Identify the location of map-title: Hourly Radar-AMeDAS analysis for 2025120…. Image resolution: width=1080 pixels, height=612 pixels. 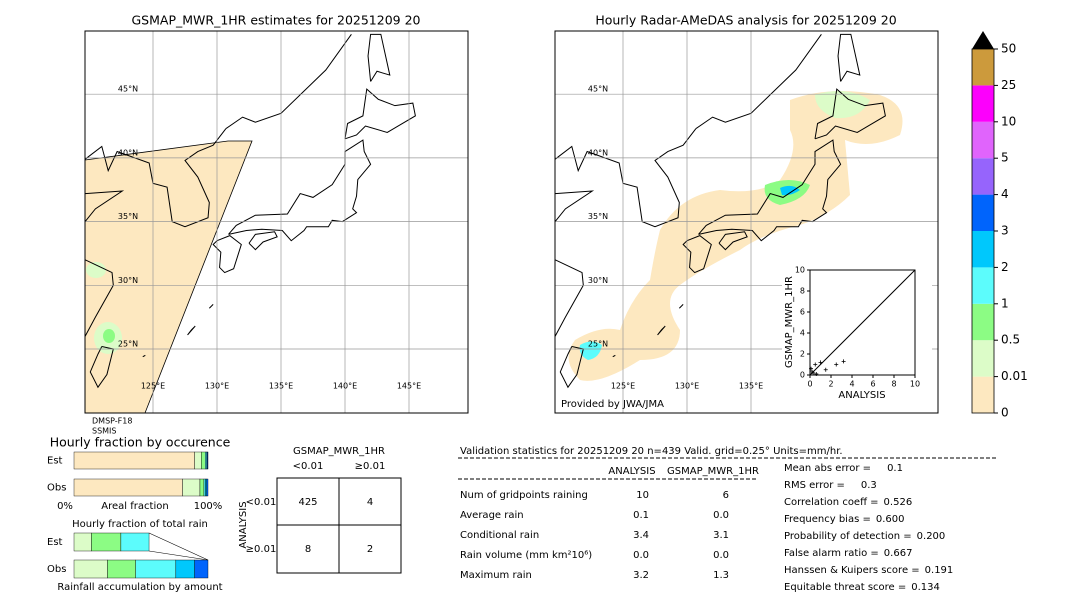
(745, 20).